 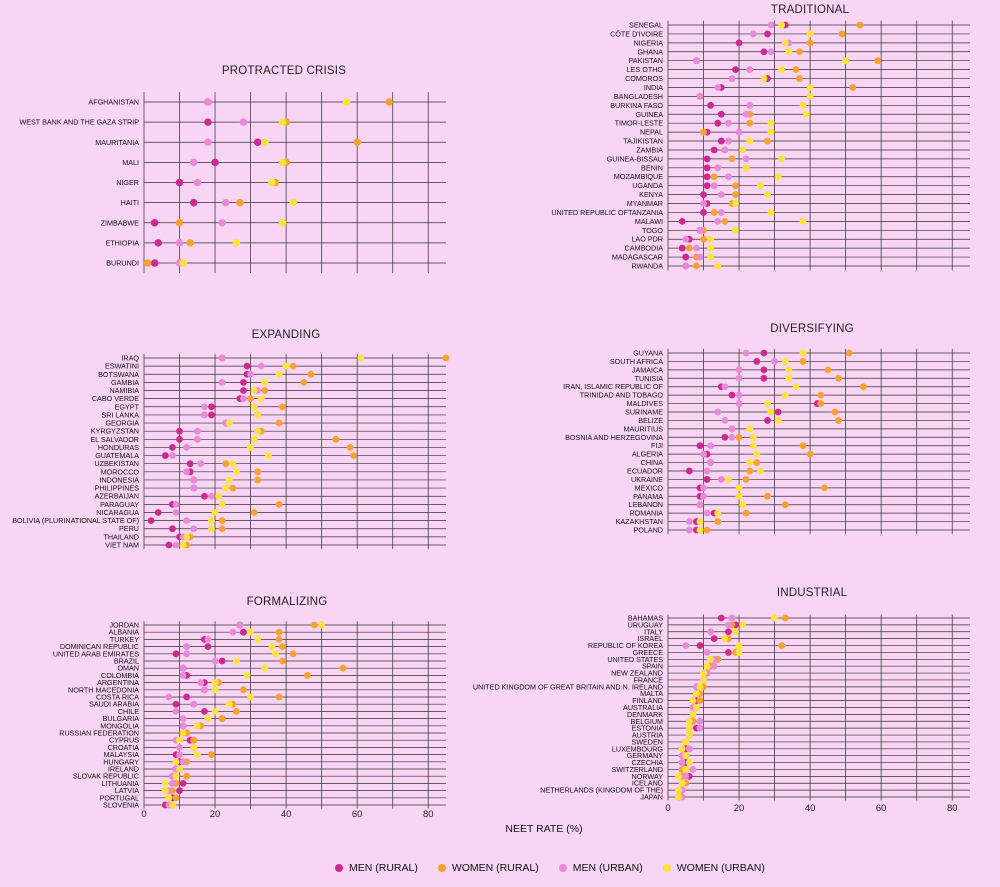 I want to click on row-label-belize: BELIZE, so click(x=650, y=420).